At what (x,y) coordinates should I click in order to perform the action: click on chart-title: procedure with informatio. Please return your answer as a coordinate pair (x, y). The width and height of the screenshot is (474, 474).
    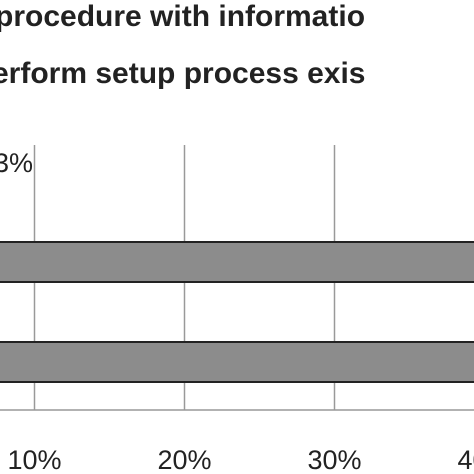
    Looking at the image, I should click on (182, 16).